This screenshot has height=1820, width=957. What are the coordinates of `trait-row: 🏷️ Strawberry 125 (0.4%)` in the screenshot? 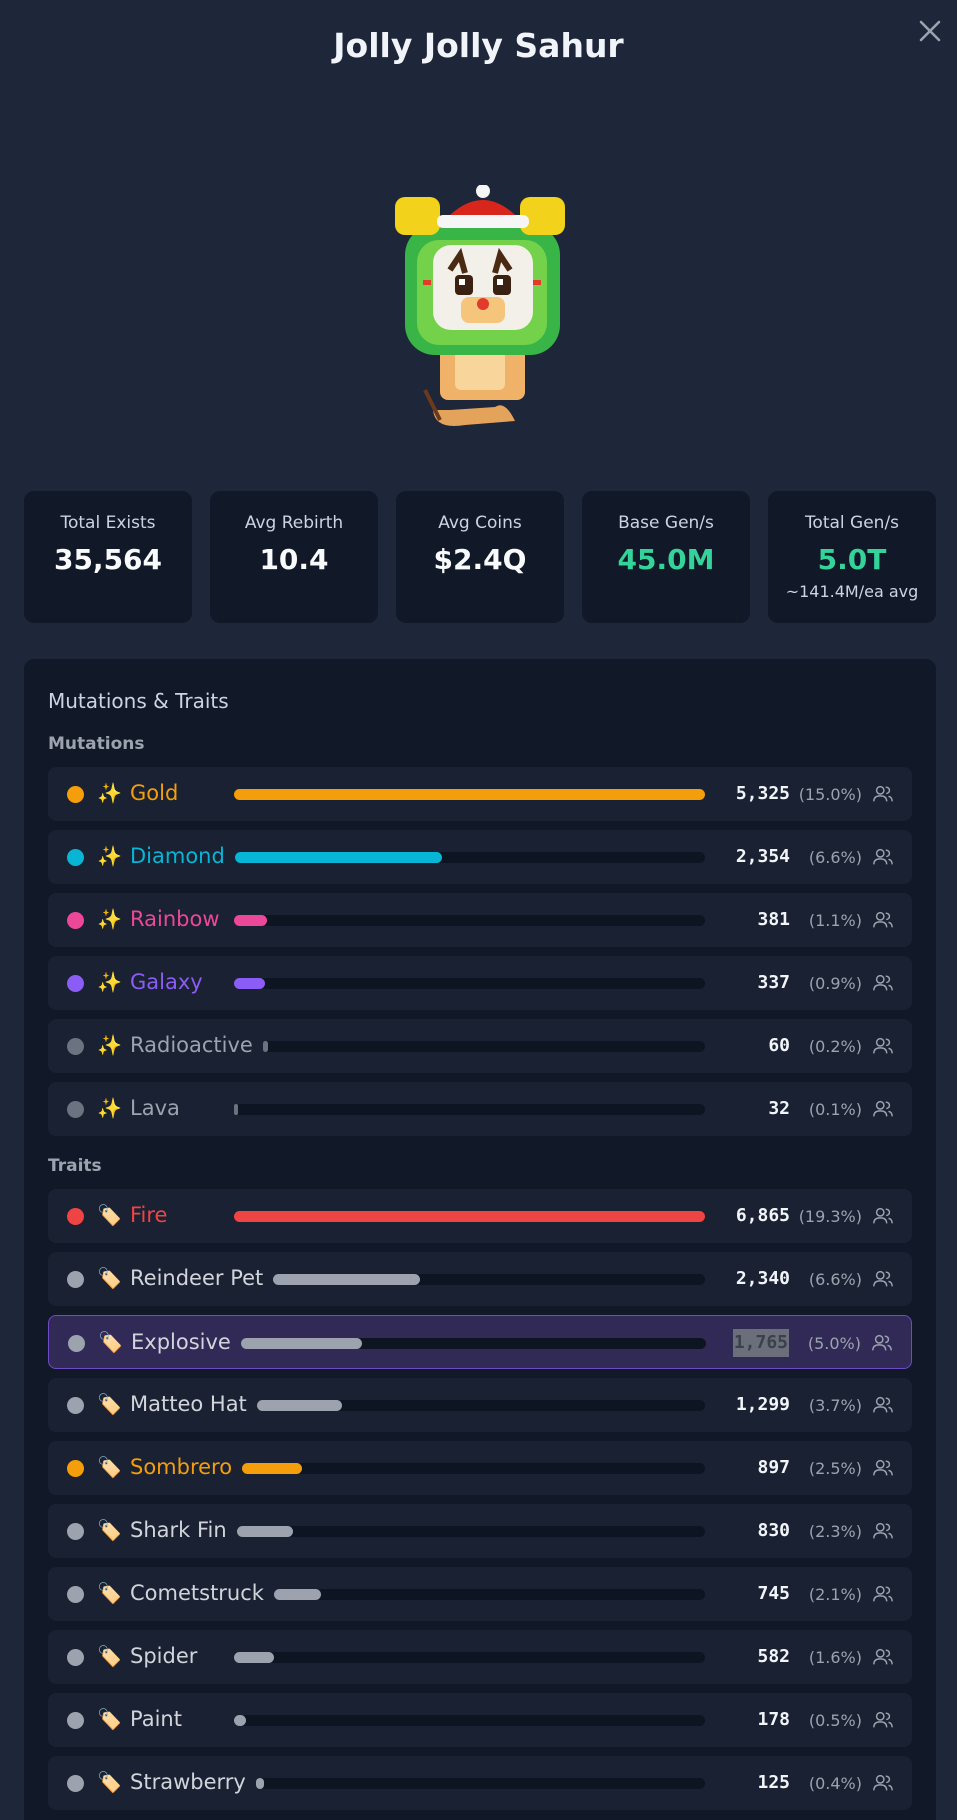 It's located at (480, 1783).